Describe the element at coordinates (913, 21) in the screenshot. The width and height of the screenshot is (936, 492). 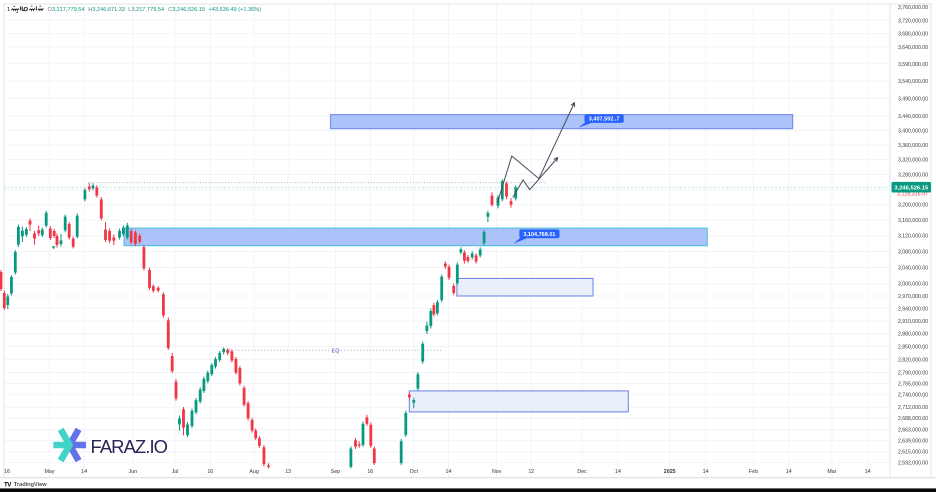
I see `svg-text: 3,720,000.00` at that location.